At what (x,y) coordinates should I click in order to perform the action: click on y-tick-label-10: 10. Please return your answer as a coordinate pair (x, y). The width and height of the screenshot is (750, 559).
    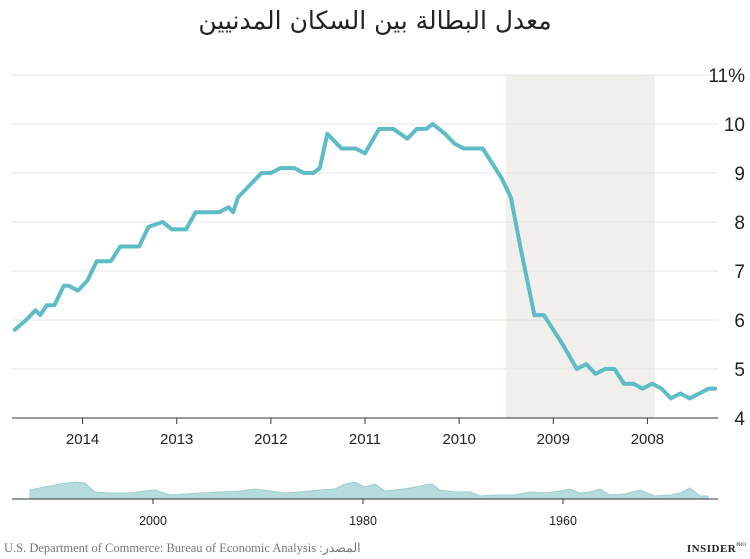
    Looking at the image, I should click on (734, 125).